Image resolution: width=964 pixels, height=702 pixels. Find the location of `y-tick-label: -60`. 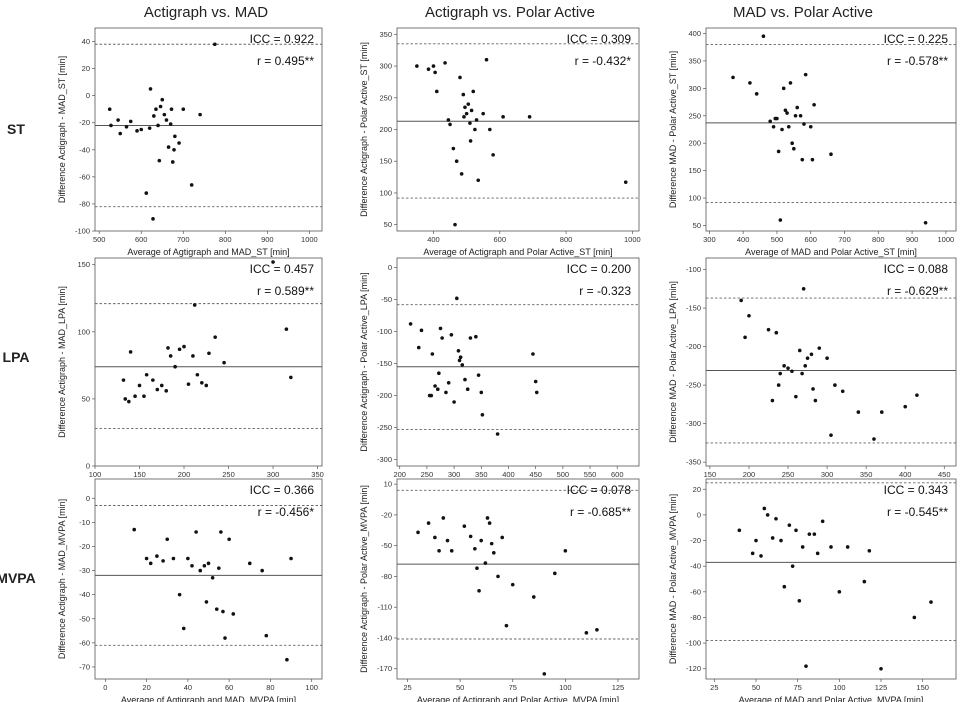

y-tick-label: -60 is located at coordinates (84, 642).